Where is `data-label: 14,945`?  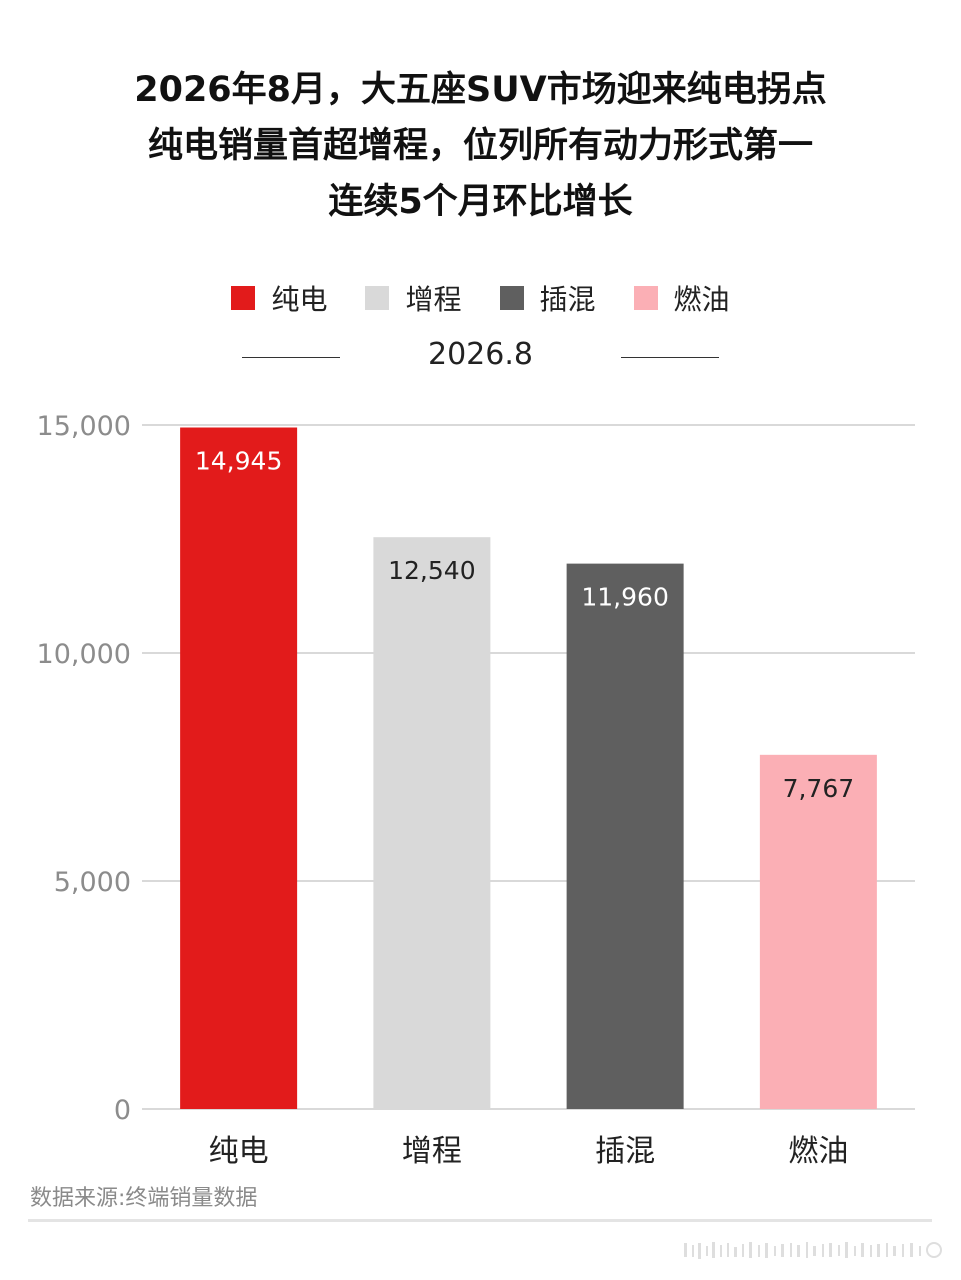 data-label: 14,945 is located at coordinates (238, 461).